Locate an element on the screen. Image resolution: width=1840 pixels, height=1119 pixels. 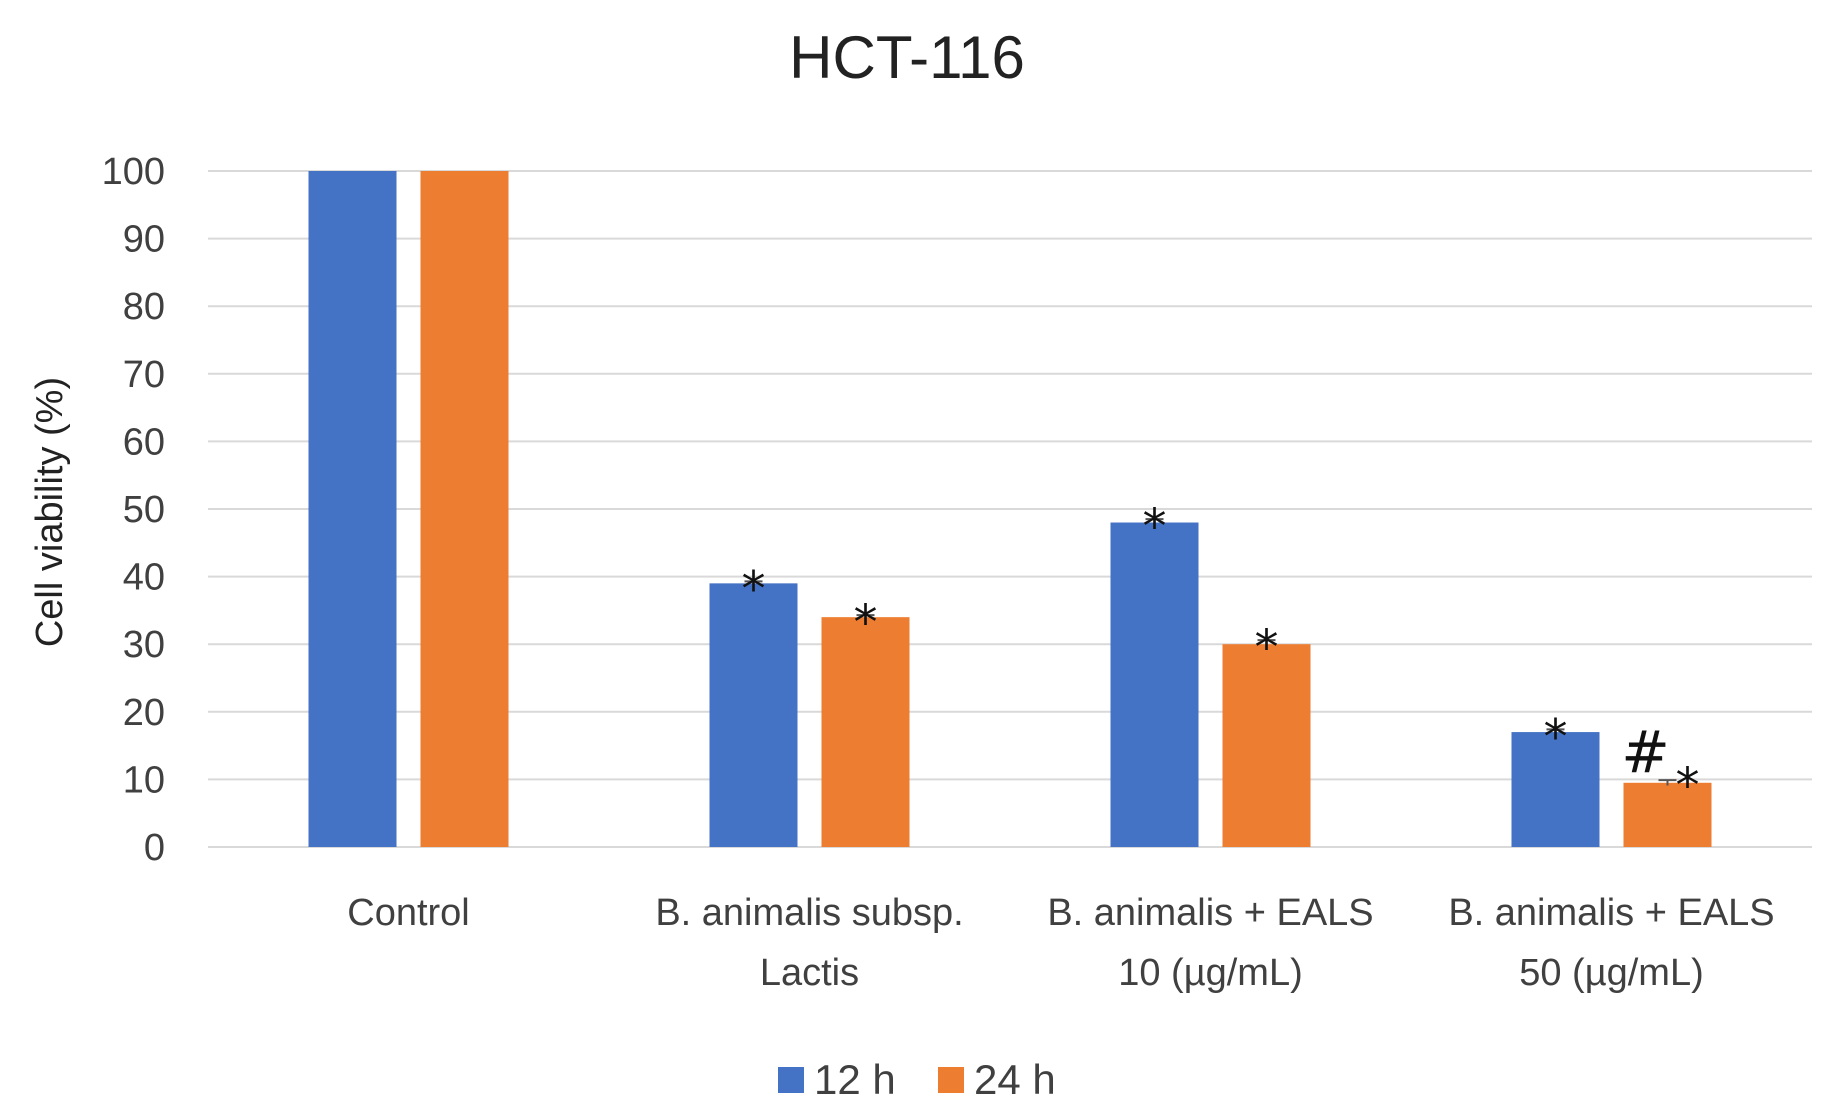
y-tick-label: 100 is located at coordinates (133, 172).